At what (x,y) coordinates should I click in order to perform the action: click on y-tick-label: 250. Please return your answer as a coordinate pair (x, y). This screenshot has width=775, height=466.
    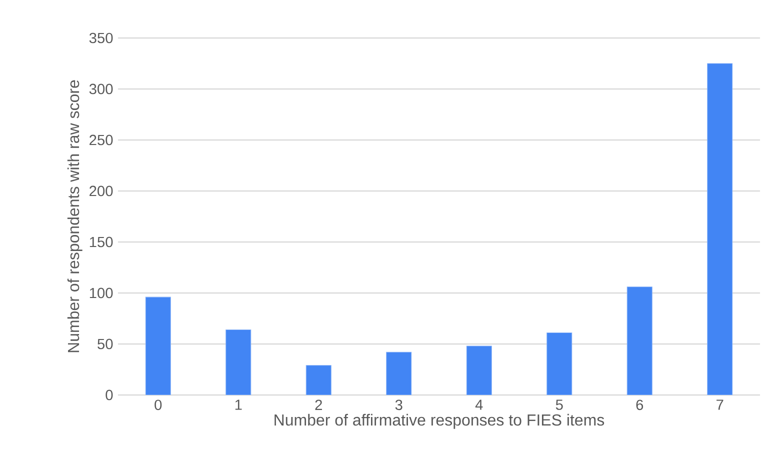
    Looking at the image, I should click on (101, 140).